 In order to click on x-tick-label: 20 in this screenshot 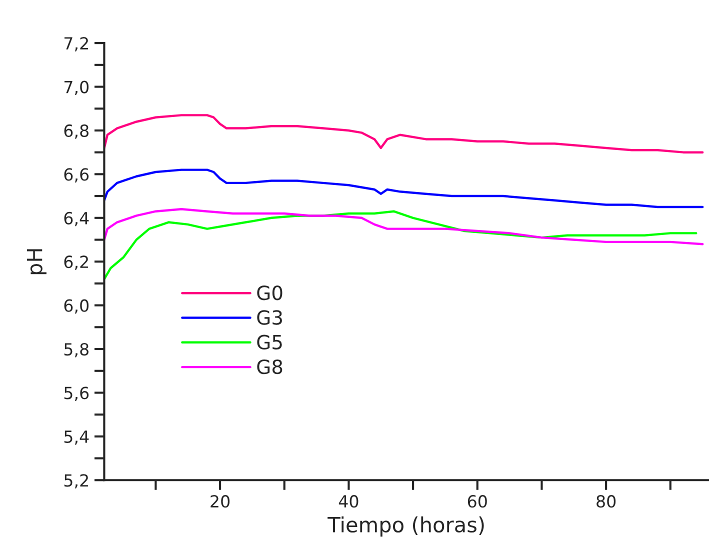, I will do `click(220, 501)`.